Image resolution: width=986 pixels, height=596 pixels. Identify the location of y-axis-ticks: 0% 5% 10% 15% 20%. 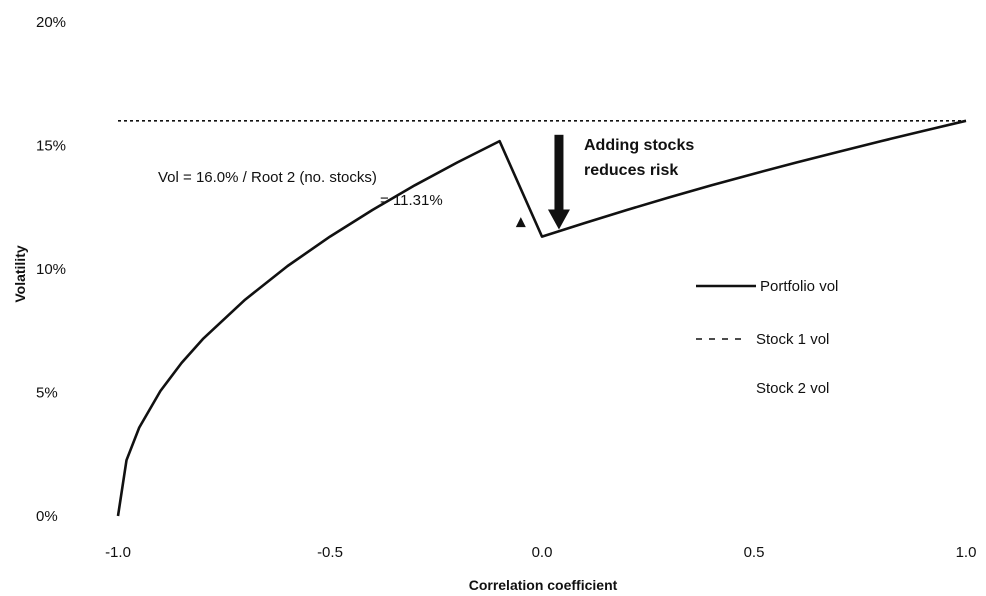
(51, 269).